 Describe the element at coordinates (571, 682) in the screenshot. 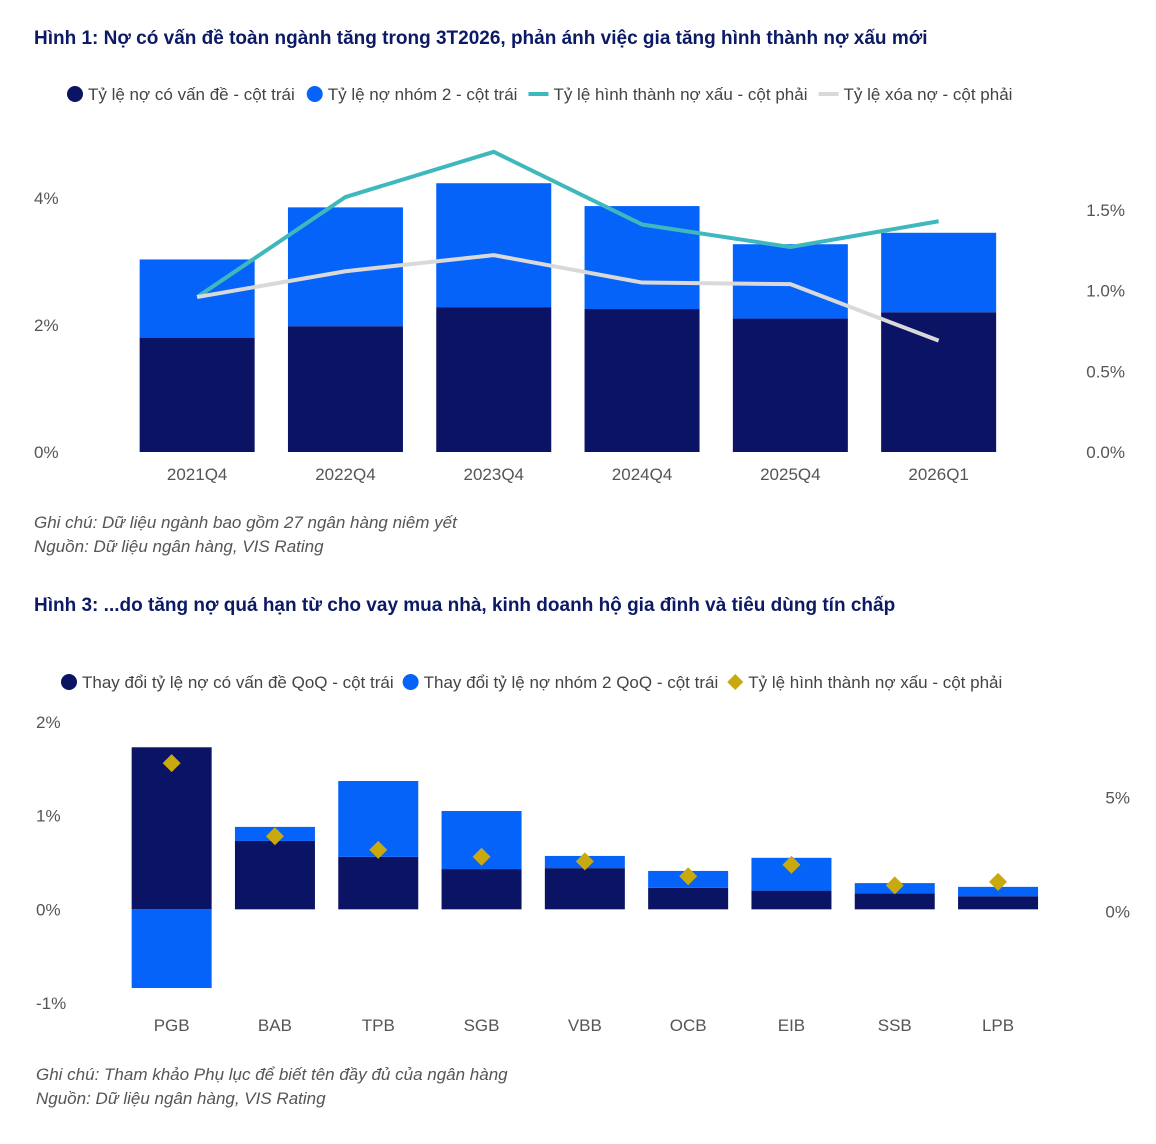

I see `legend-label: Thay đổi tỷ lệ nợ nhóm 2 QoQ - cột trái` at that location.